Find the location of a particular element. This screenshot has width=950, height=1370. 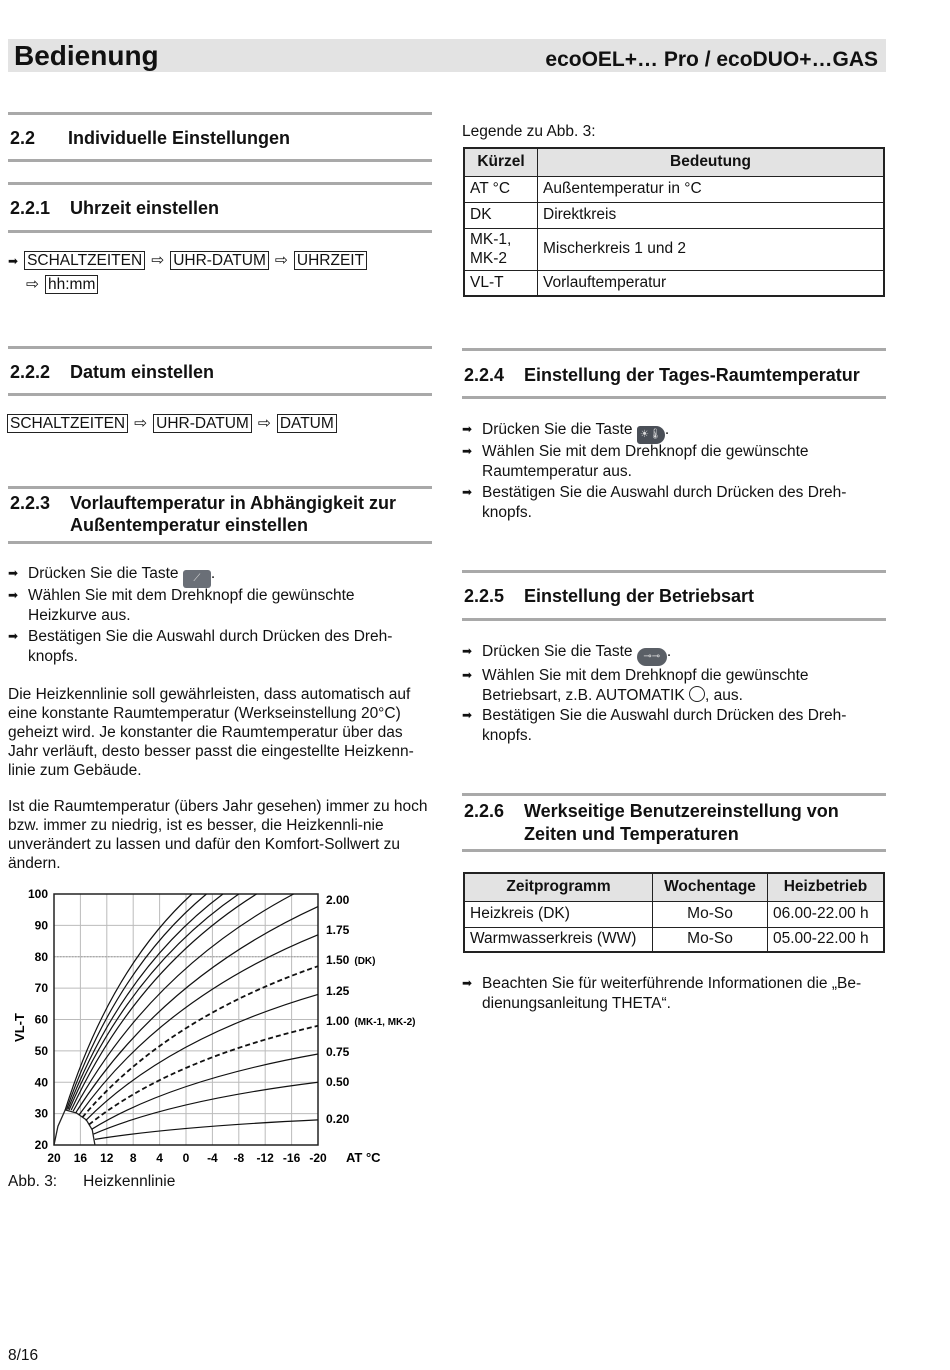

table-row: Warmwasserkreis (WW) Mo-So 05.00-22.00 h is located at coordinates (674, 939).